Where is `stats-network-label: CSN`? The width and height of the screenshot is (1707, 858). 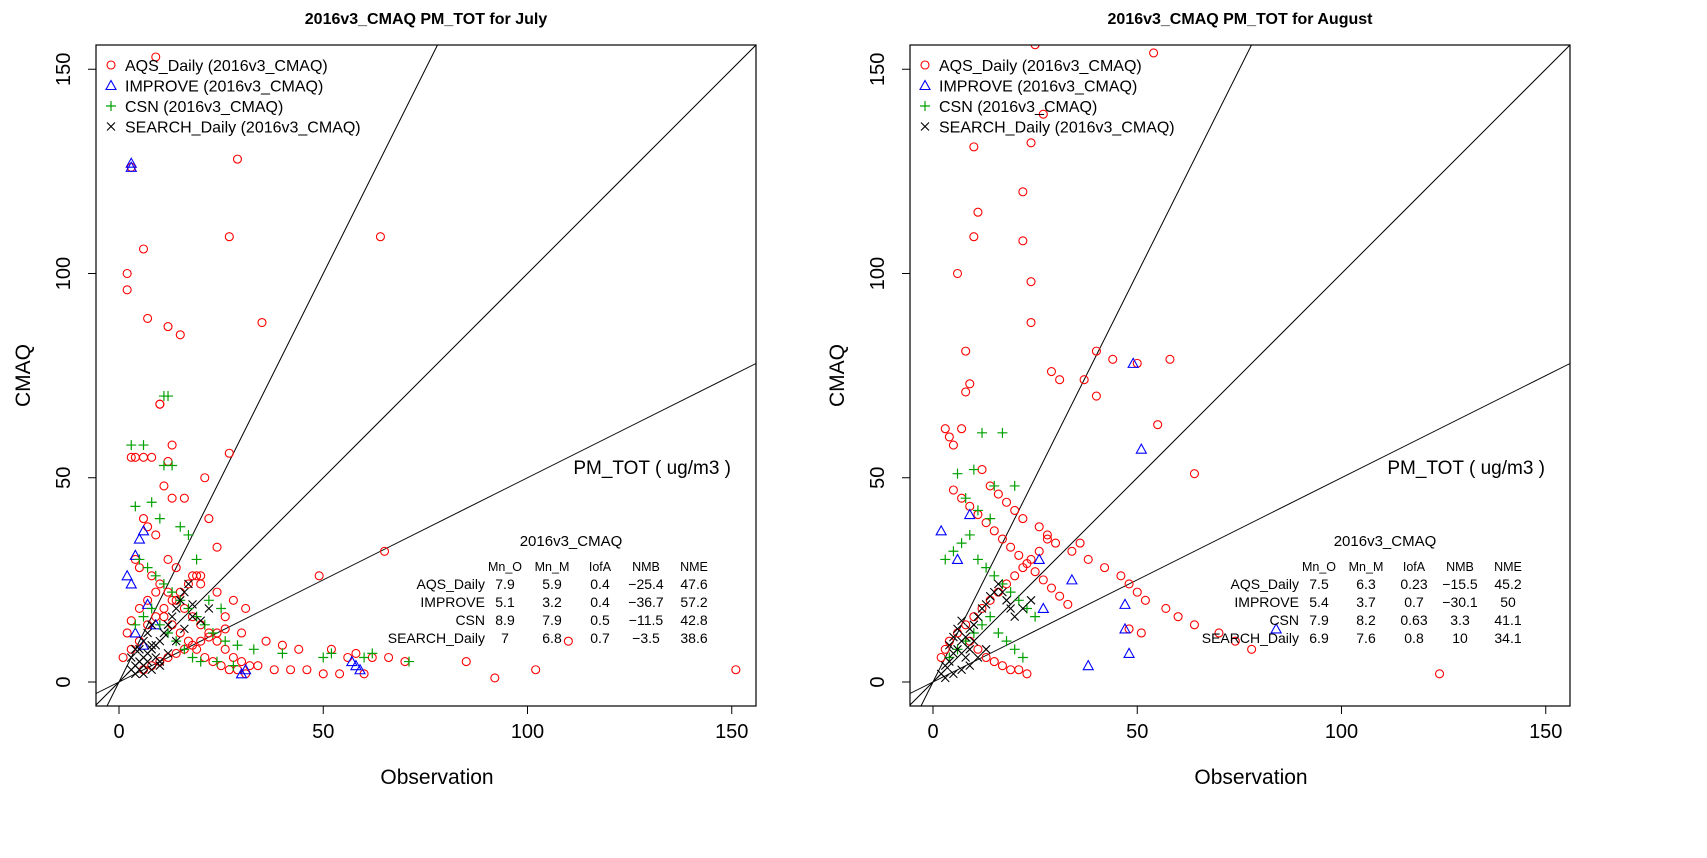 stats-network-label: CSN is located at coordinates (1284, 620).